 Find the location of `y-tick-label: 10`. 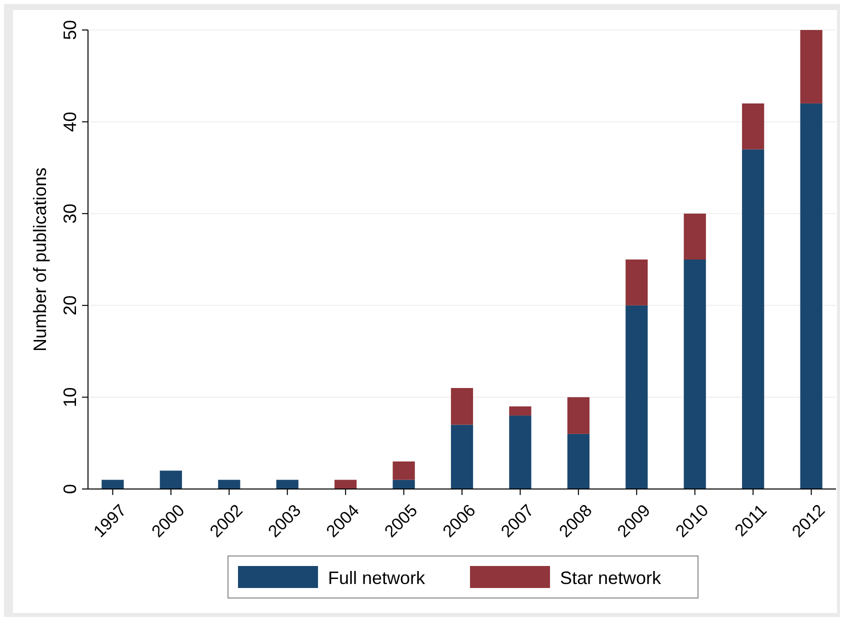

y-tick-label: 10 is located at coordinates (70, 397).